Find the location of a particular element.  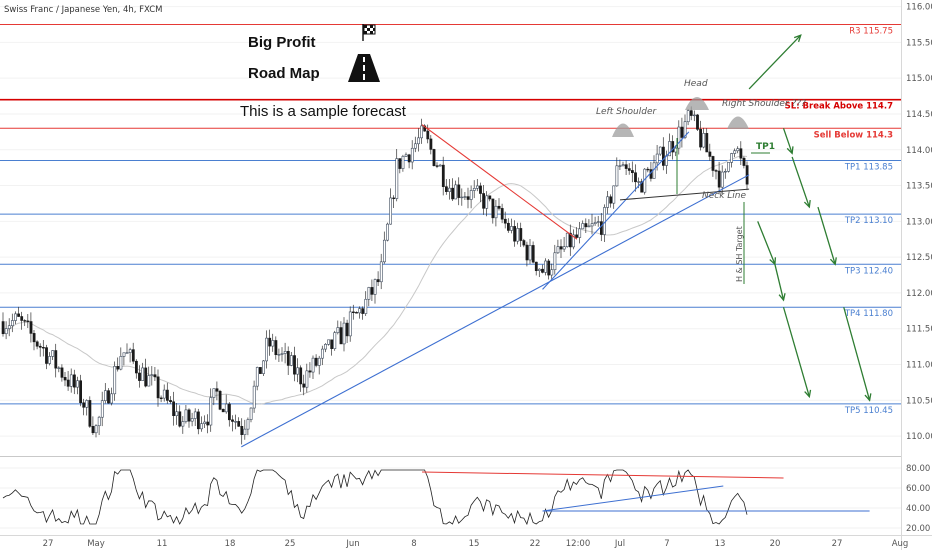

level-label: TP3 112.40 is located at coordinates (868, 271).